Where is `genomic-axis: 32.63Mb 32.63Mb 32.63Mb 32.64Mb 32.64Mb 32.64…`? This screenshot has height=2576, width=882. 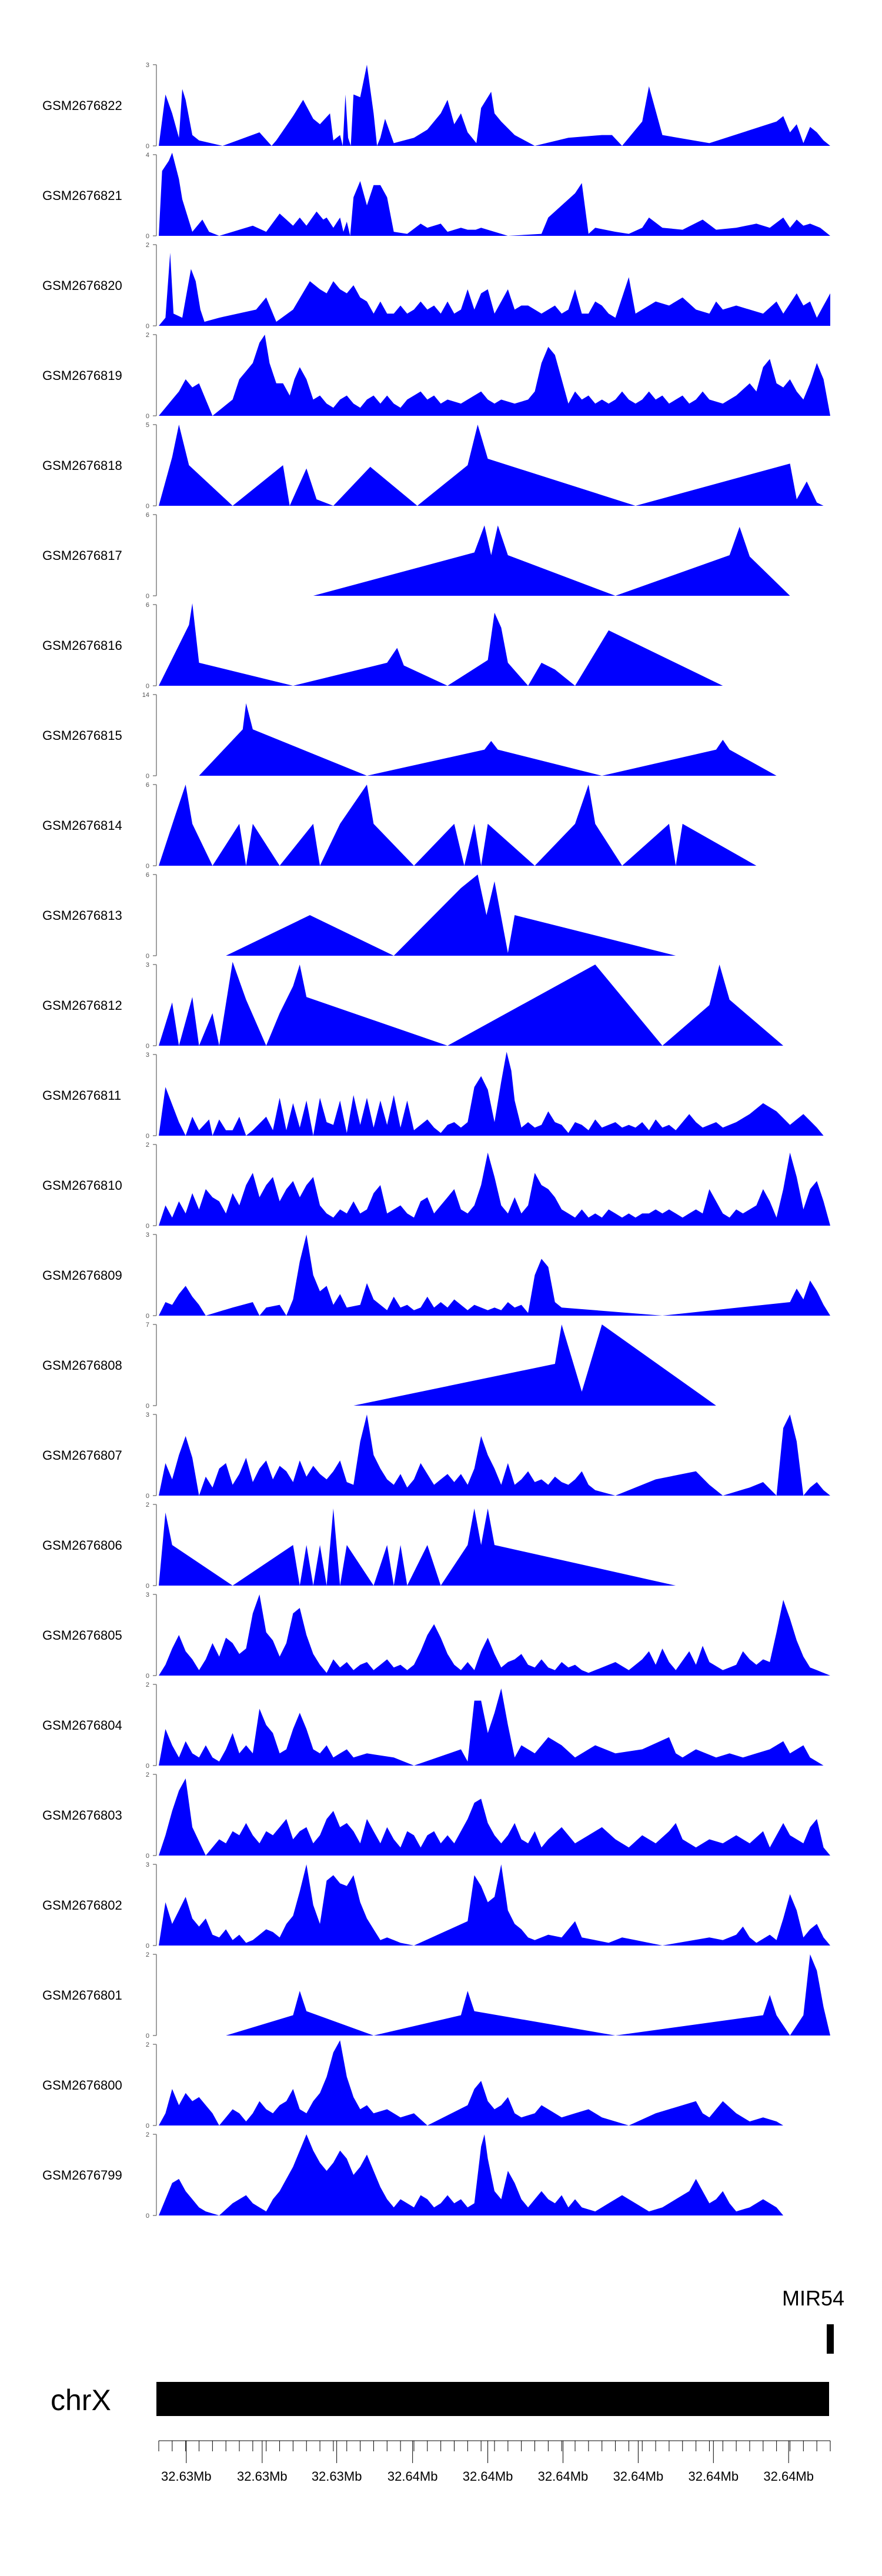 genomic-axis: 32.63Mb 32.63Mb 32.63Mb 32.64Mb 32.64Mb 32.64… is located at coordinates (494, 2462).